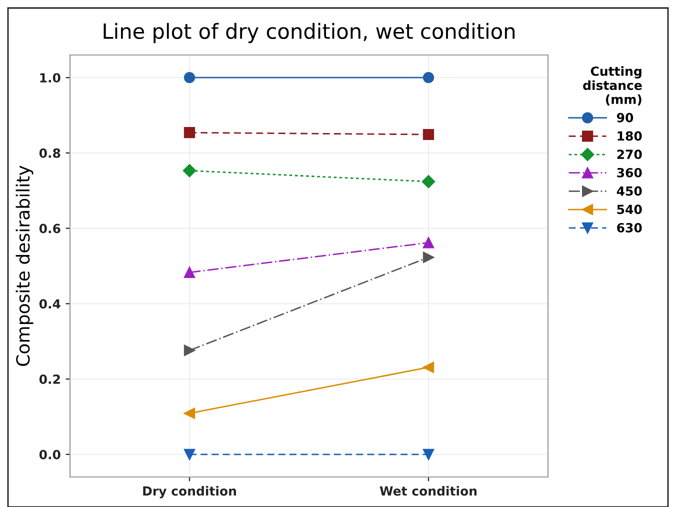 This screenshot has height=507, width=673. I want to click on legend-label: 630, so click(629, 227).